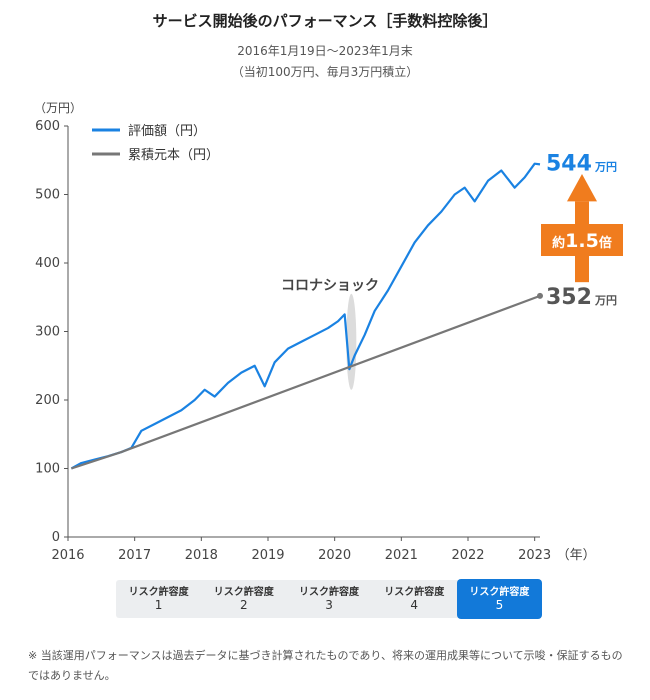  What do you see at coordinates (134, 555) in the screenshot?
I see `x-tick-label: 2017` at bounding box center [134, 555].